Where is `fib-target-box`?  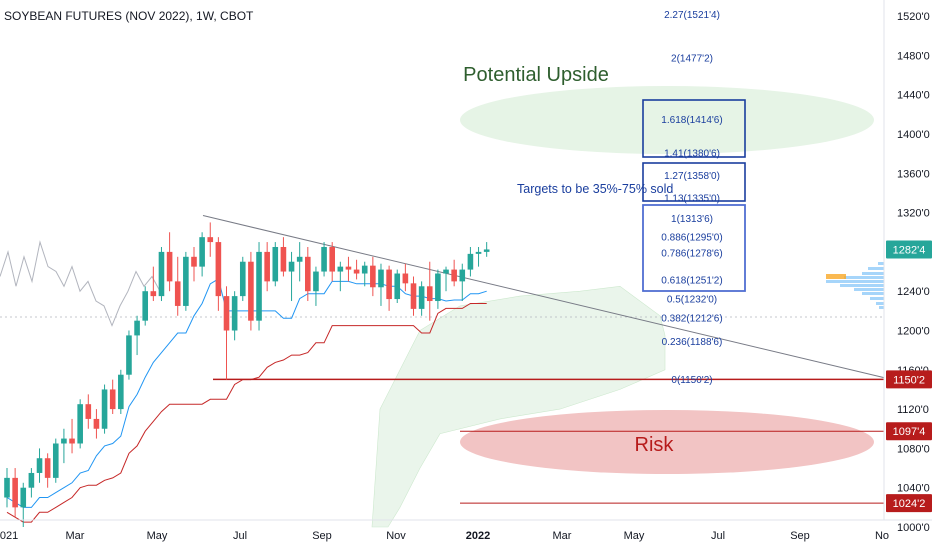 fib-target-box is located at coordinates (694, 128).